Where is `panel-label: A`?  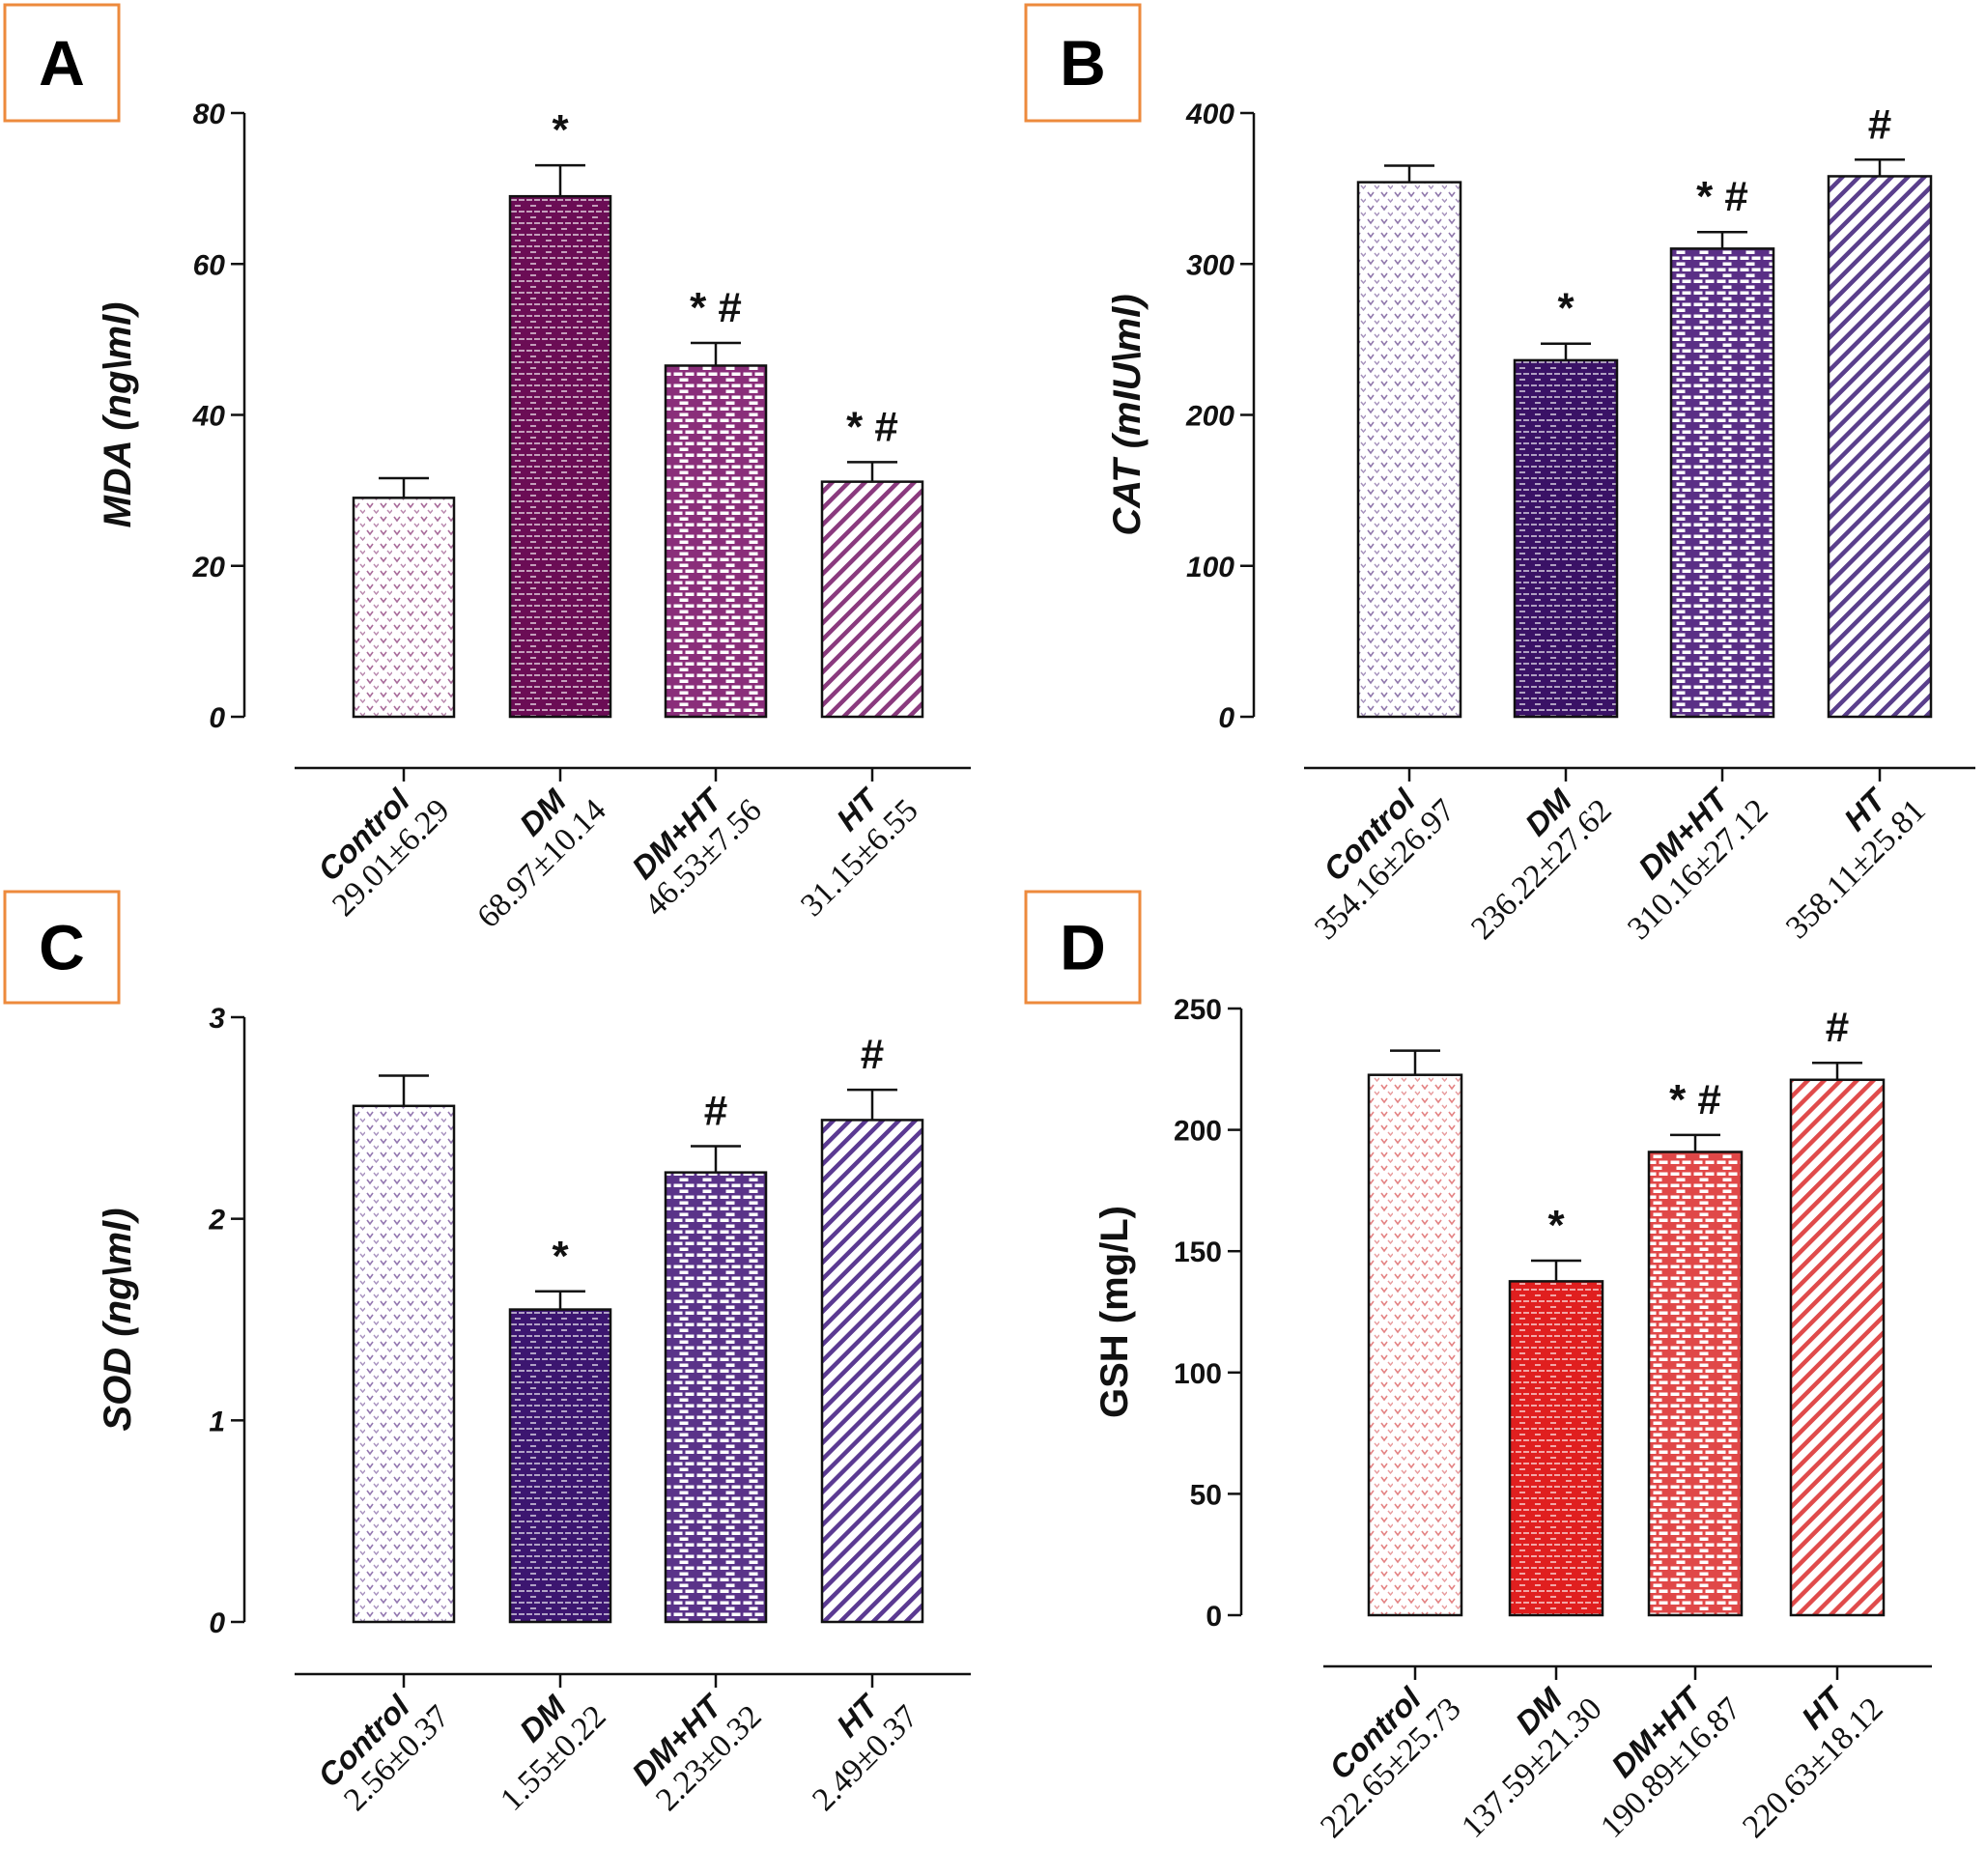 panel-label: A is located at coordinates (62, 63).